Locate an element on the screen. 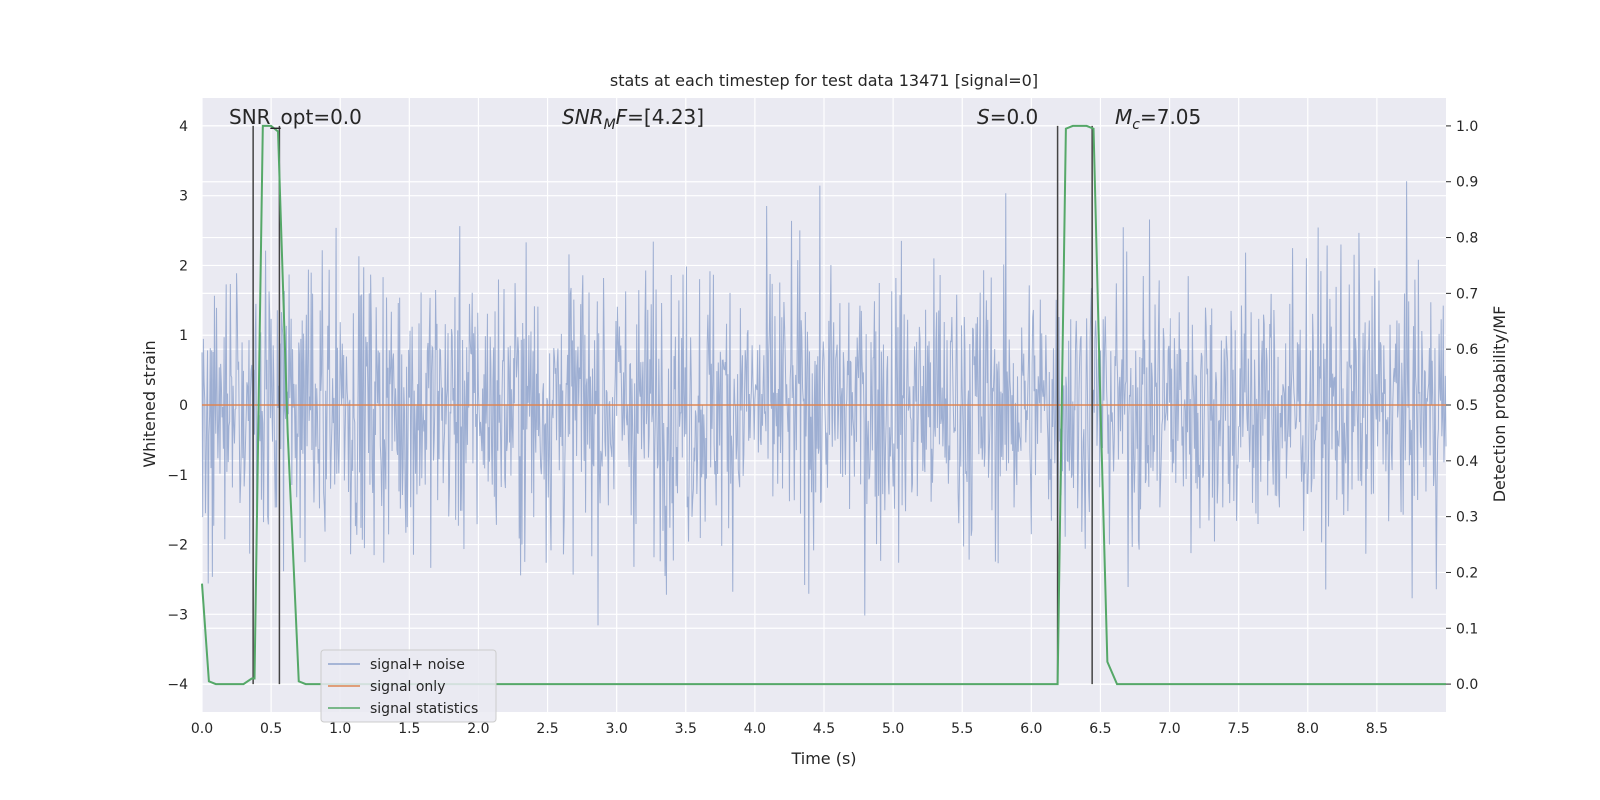 This screenshot has height=800, width=1600. annotation-snr-mf-sub: M is located at coordinates (610, 125).